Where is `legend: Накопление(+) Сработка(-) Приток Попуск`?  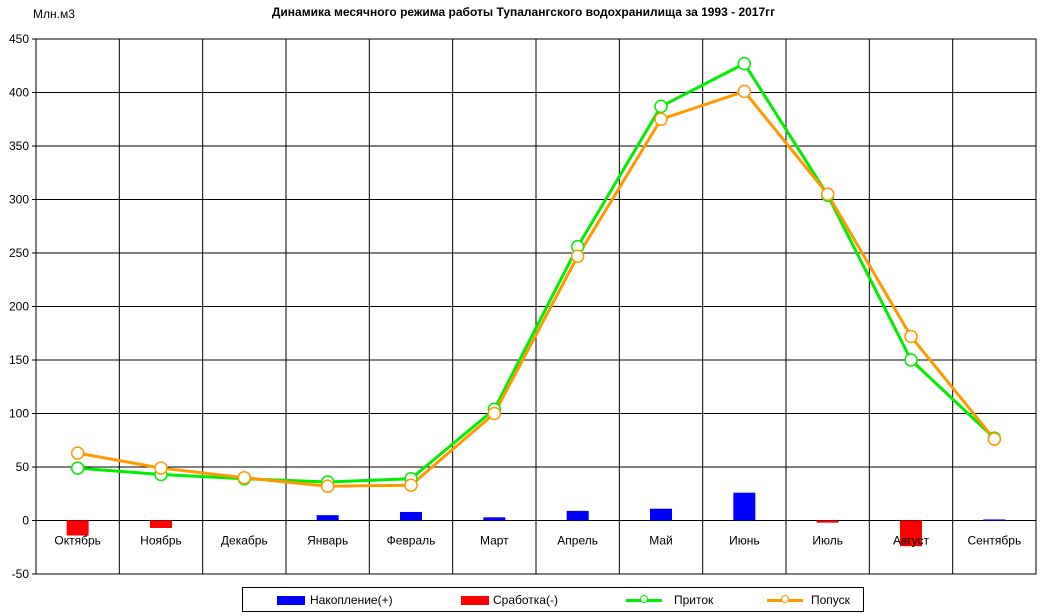 legend: Накопление(+) Сработка(-) Приток Попуск is located at coordinates (553, 599).